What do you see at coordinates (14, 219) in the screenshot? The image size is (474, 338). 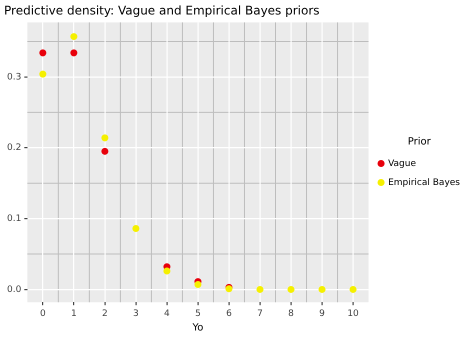 I see `y-tick-label: 0.1` at bounding box center [14, 219].